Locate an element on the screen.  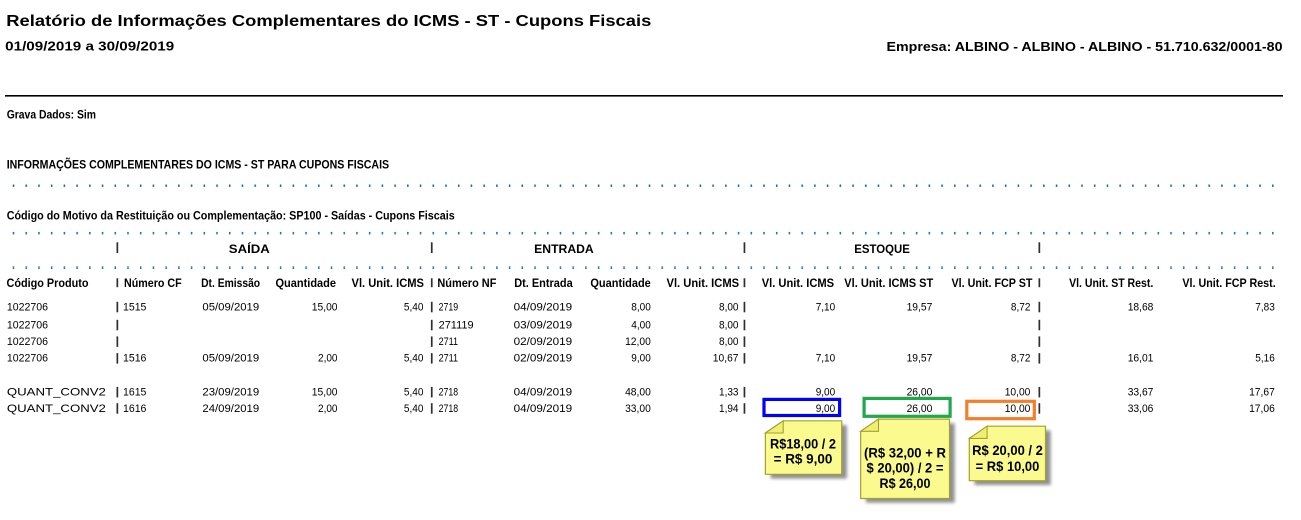
svg-text: 48,00 is located at coordinates (638, 393).